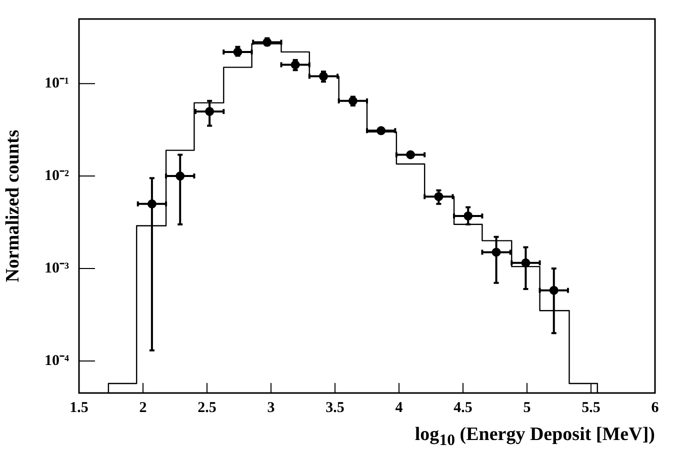  Describe the element at coordinates (399, 408) in the screenshot. I see `x-tick-label: 4` at that location.